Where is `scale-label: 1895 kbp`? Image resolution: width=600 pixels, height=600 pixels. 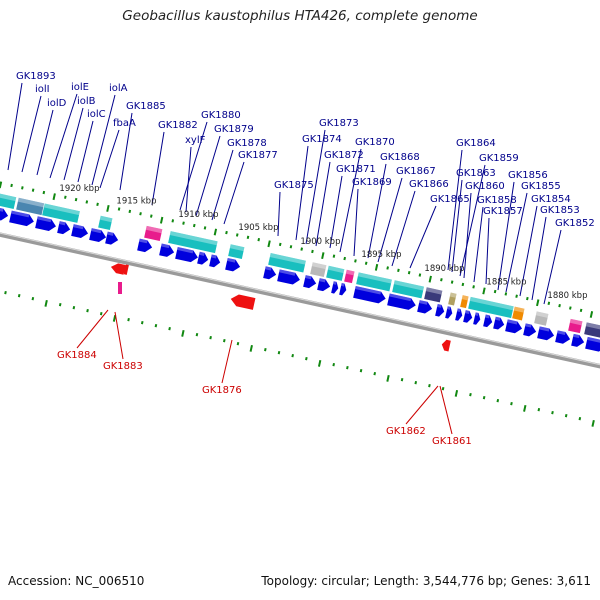 scale-label: 1895 kbp is located at coordinates (381, 255).